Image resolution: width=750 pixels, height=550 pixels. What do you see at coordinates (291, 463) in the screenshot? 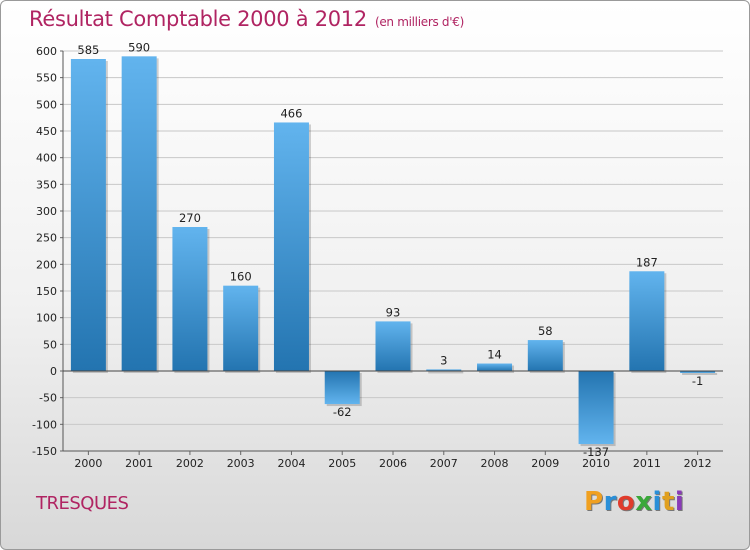
I see `x-tick-label: 2004` at bounding box center [291, 463].